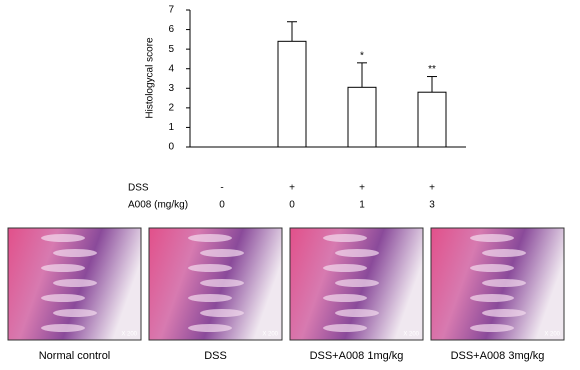 The image size is (580, 370). Describe the element at coordinates (362, 205) in the screenshot. I see `row-value: 1` at that location.